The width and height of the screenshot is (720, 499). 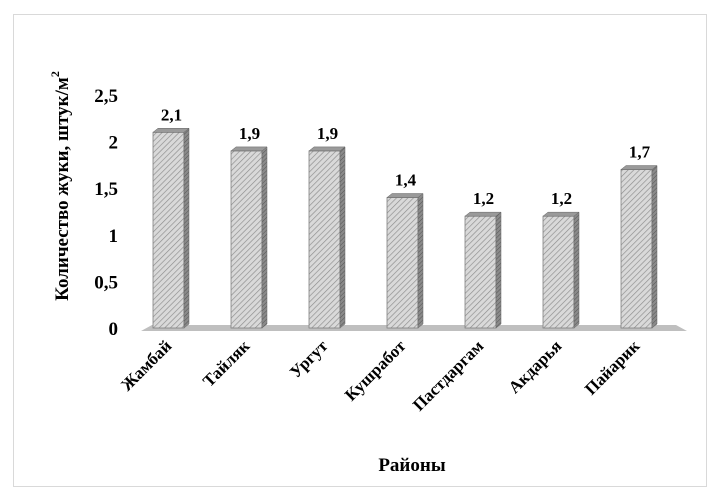 What do you see at coordinates (62, 189) in the screenshot?
I see `y-axis-title-text: Количество жуки, штук/м` at bounding box center [62, 189].